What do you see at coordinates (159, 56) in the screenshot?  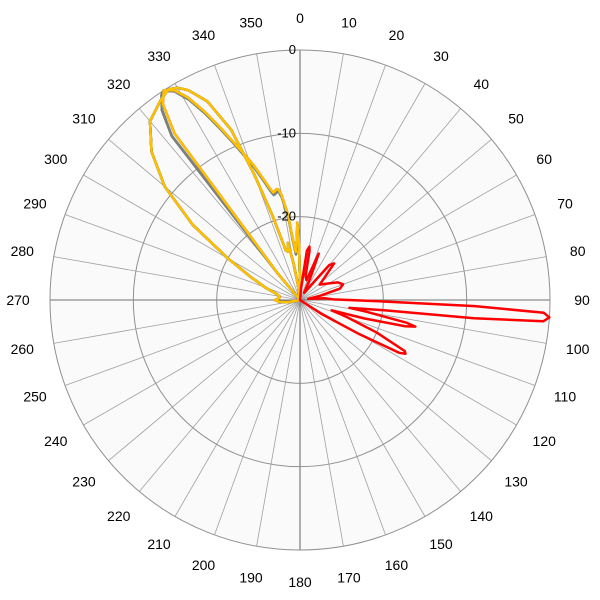 I see `angle-tick-label: 330` at bounding box center [159, 56].